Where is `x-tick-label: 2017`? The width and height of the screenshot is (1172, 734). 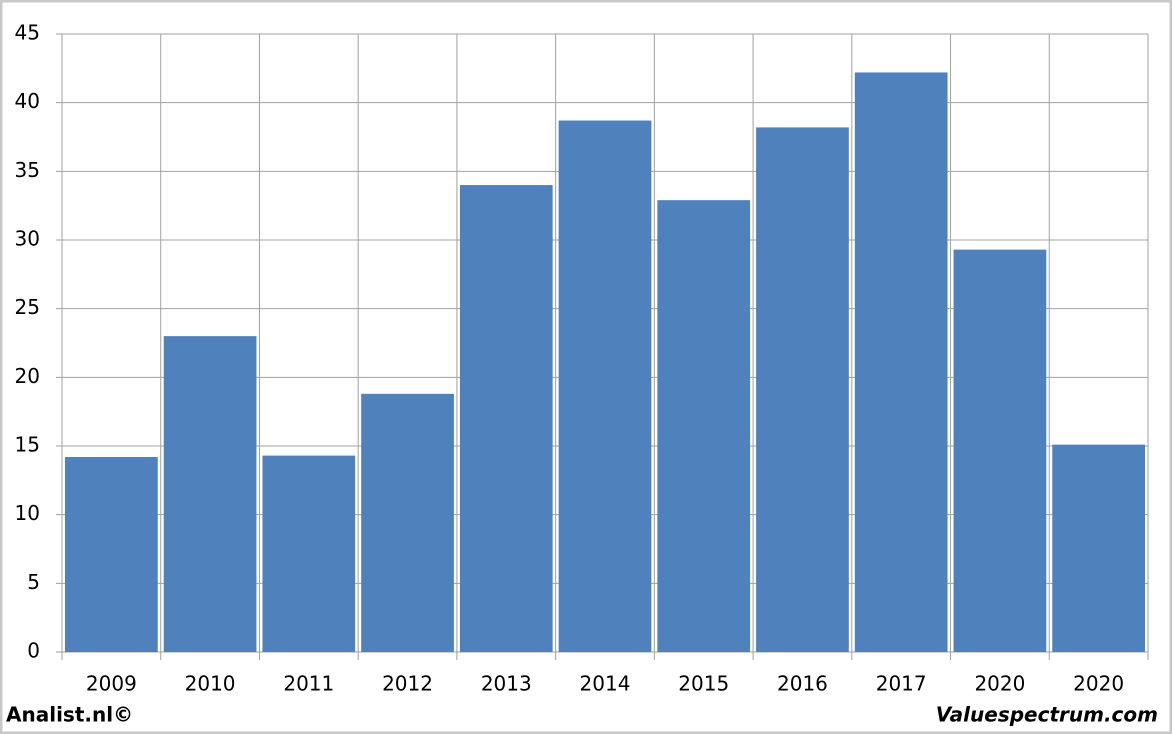
x-tick-label: 2017 is located at coordinates (901, 684).